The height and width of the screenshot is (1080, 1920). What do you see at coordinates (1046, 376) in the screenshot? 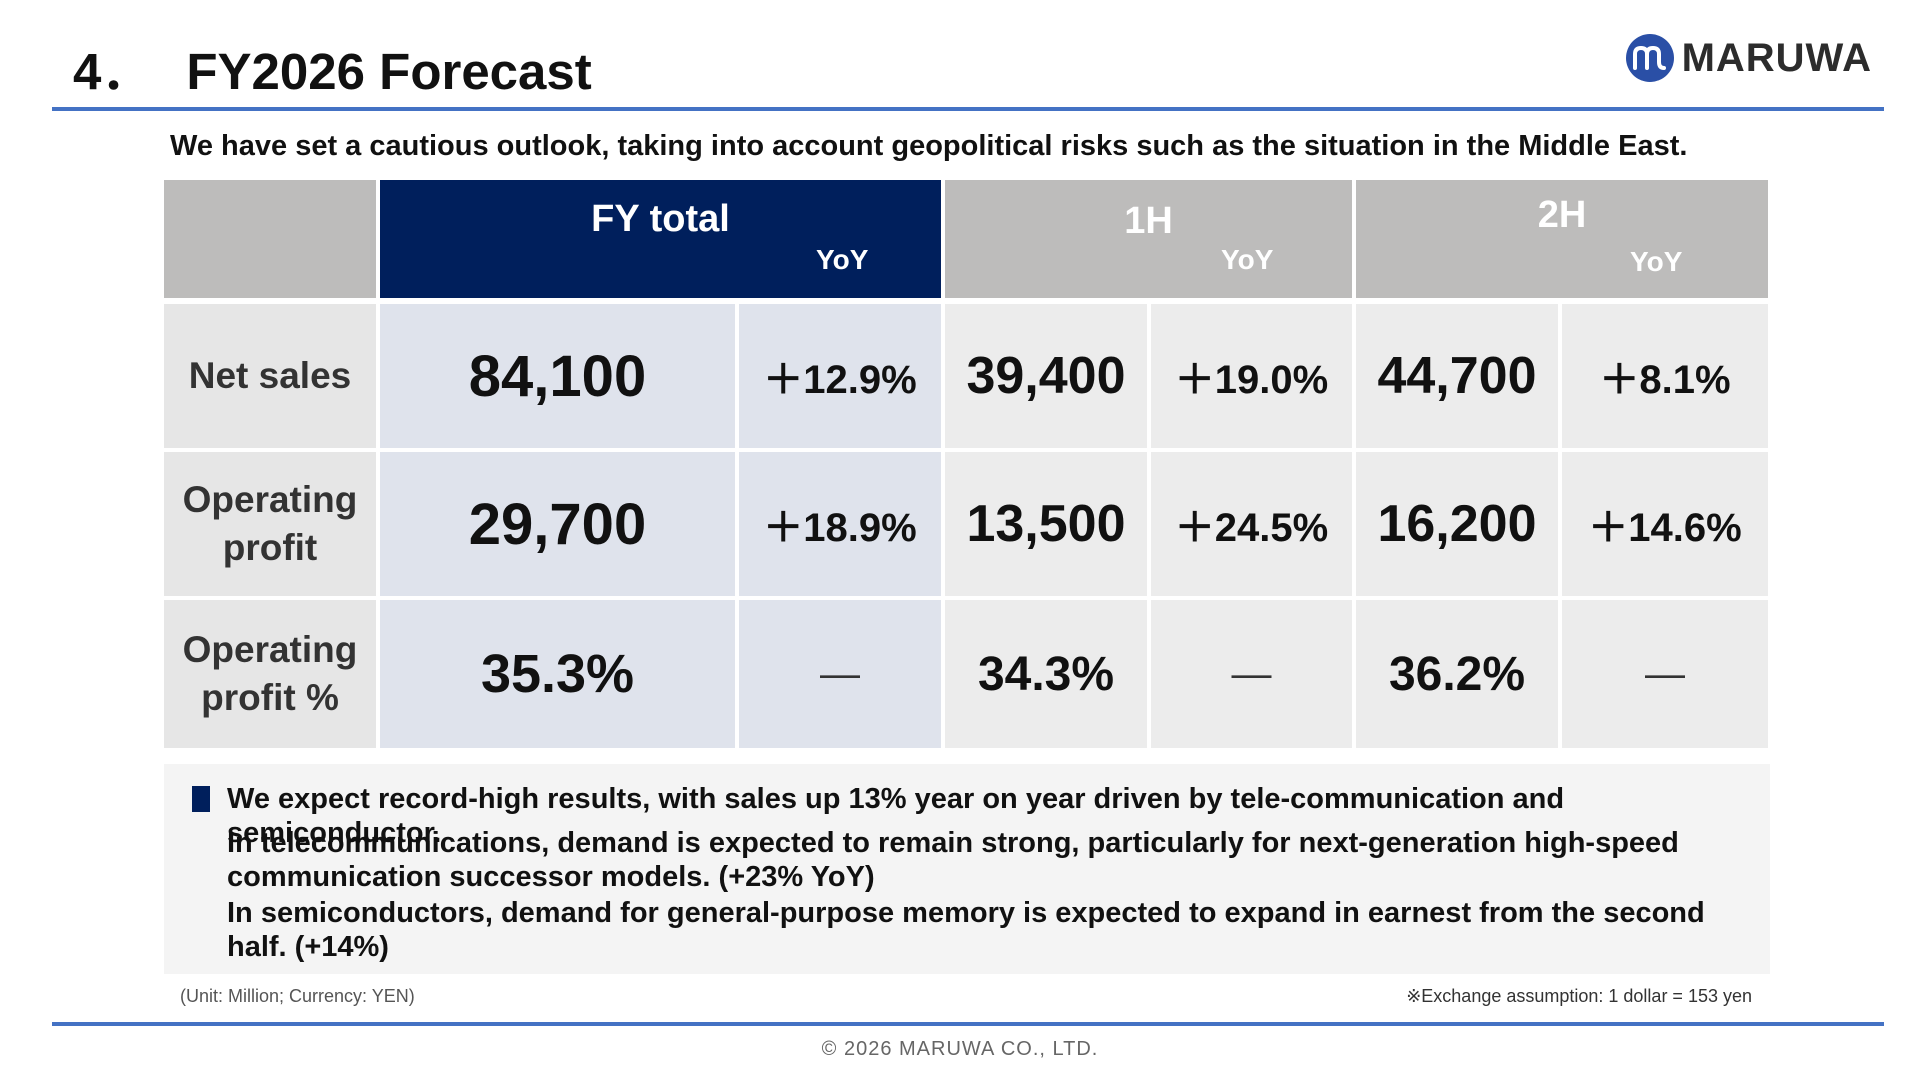
I see `net-sales-1h-value: 39,400` at bounding box center [1046, 376].